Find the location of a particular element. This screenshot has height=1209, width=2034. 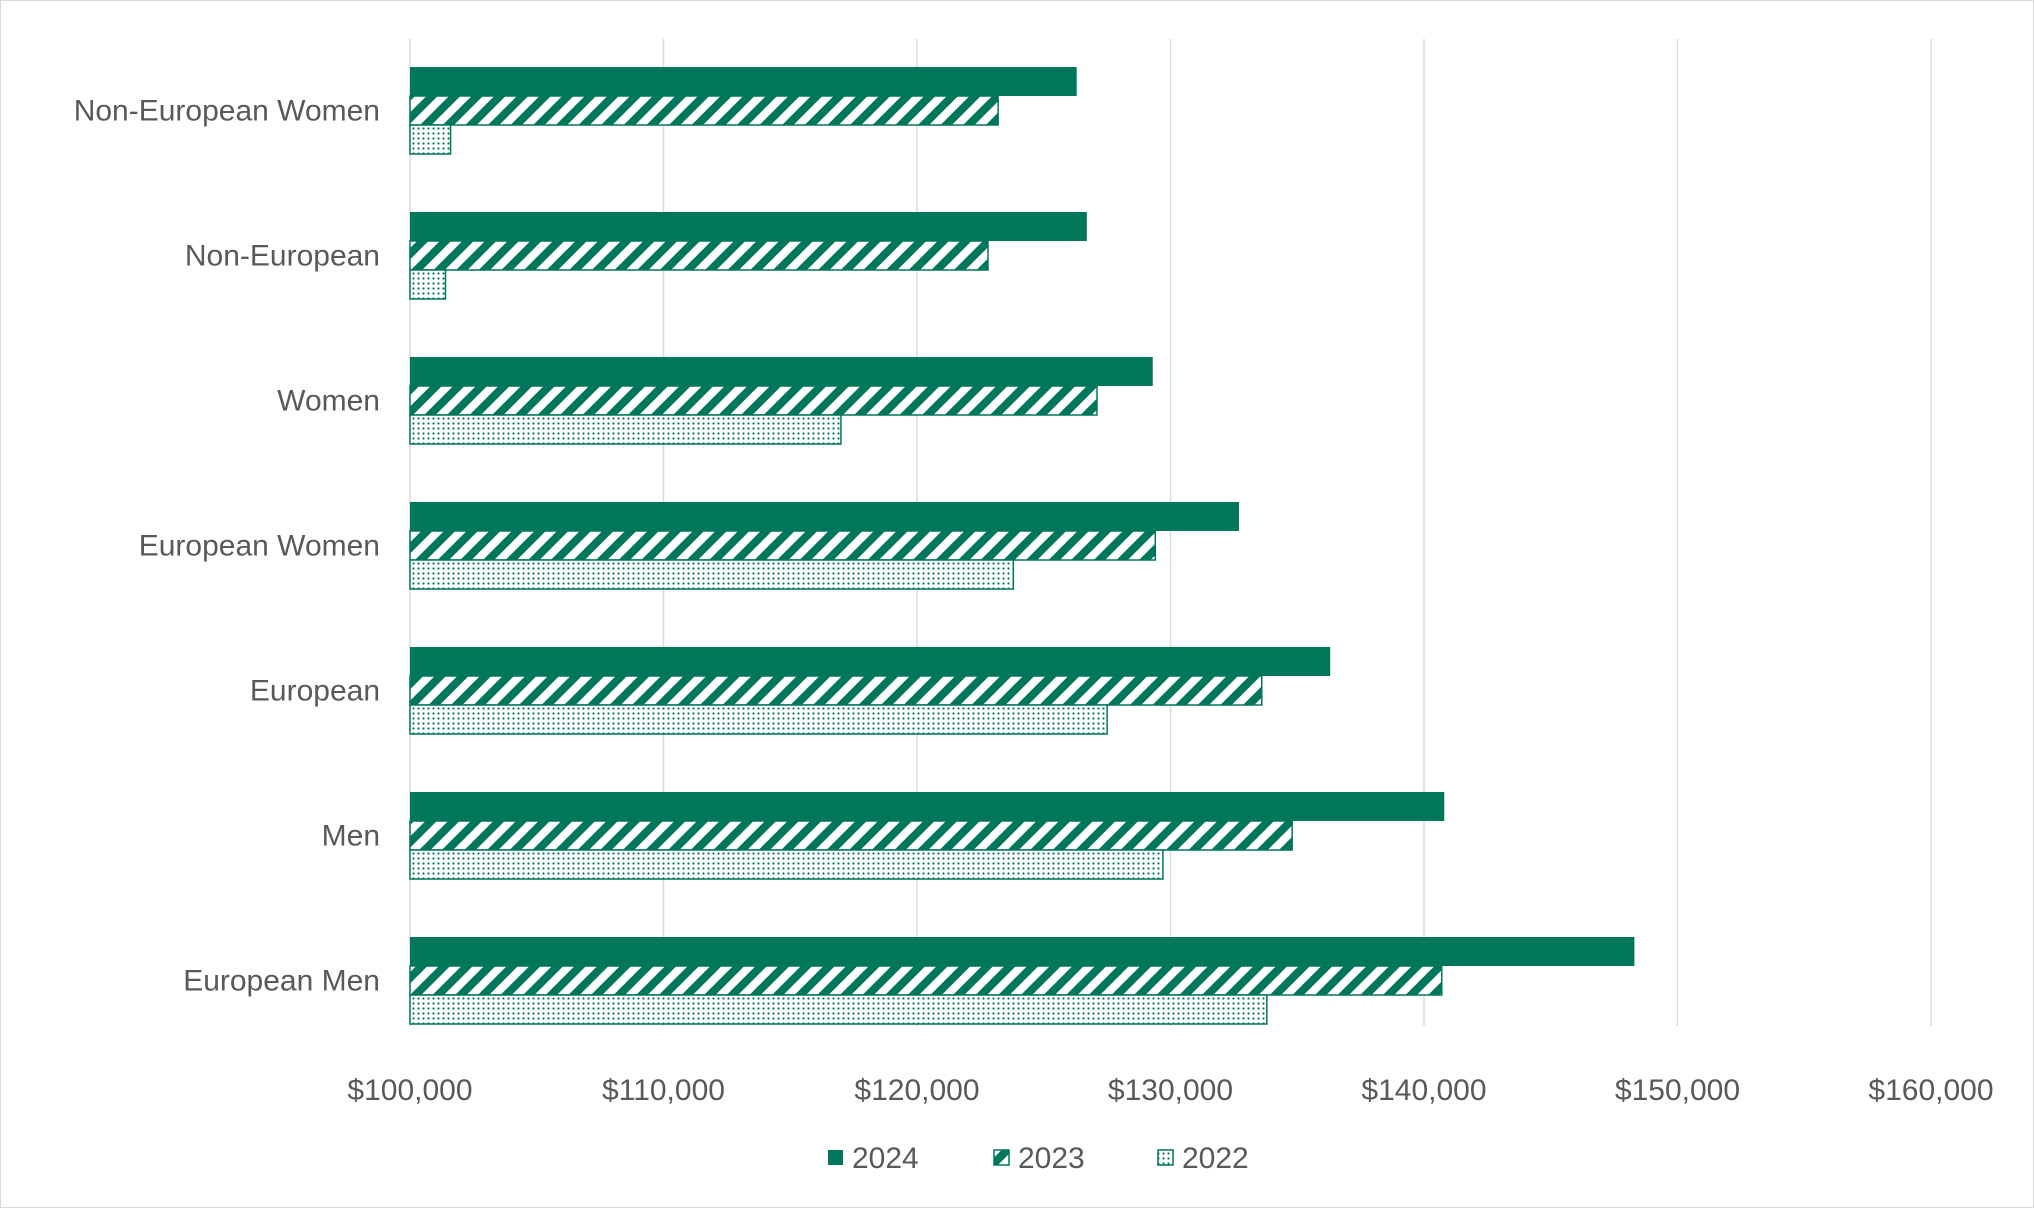

bar-2024-european is located at coordinates (870, 661).